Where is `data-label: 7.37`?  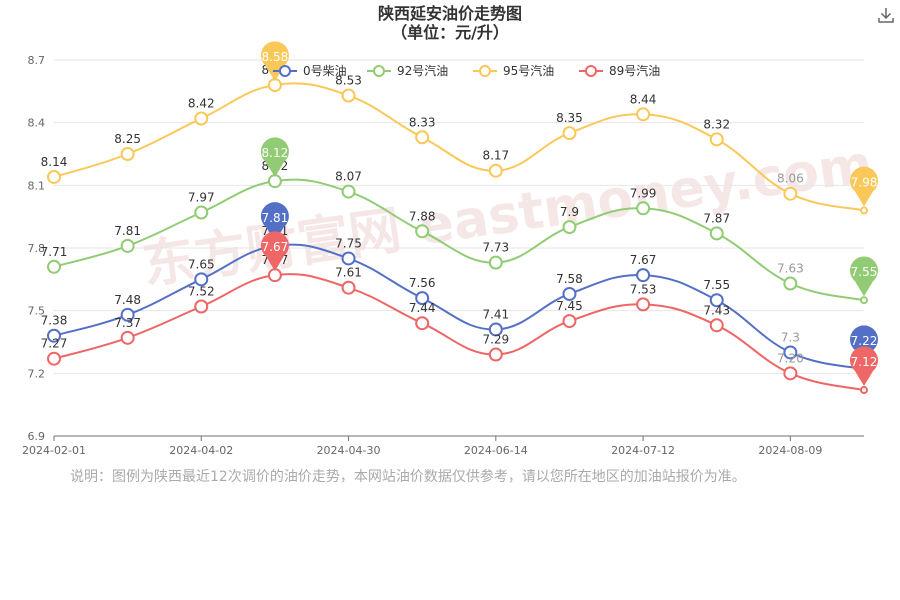
data-label: 7.37 is located at coordinates (127, 323).